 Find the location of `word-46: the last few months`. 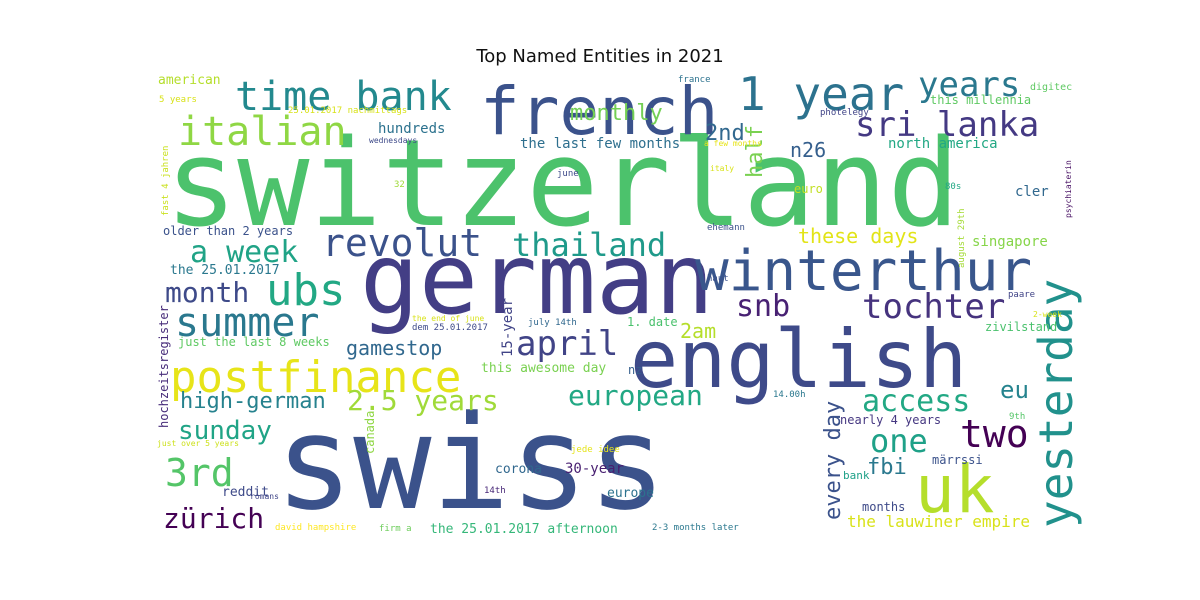

word-46: the last few months is located at coordinates (600, 144).